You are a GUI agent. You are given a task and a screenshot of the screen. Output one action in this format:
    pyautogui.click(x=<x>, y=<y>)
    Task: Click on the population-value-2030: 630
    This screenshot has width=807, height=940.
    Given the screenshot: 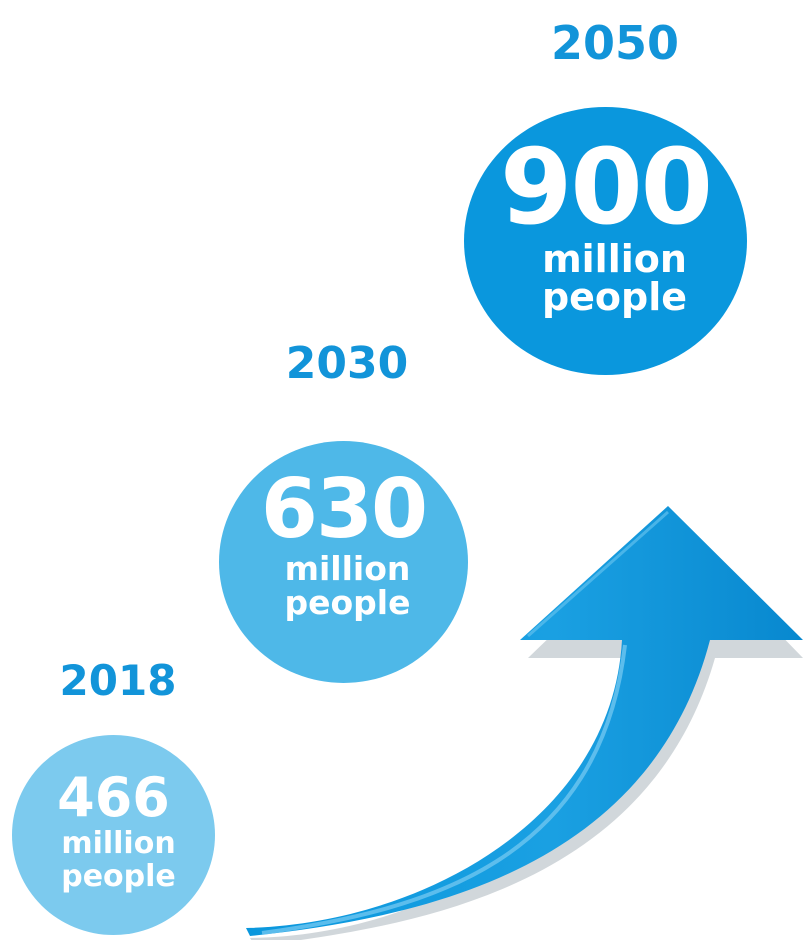 What is the action you would take?
    pyautogui.click(x=344, y=509)
    